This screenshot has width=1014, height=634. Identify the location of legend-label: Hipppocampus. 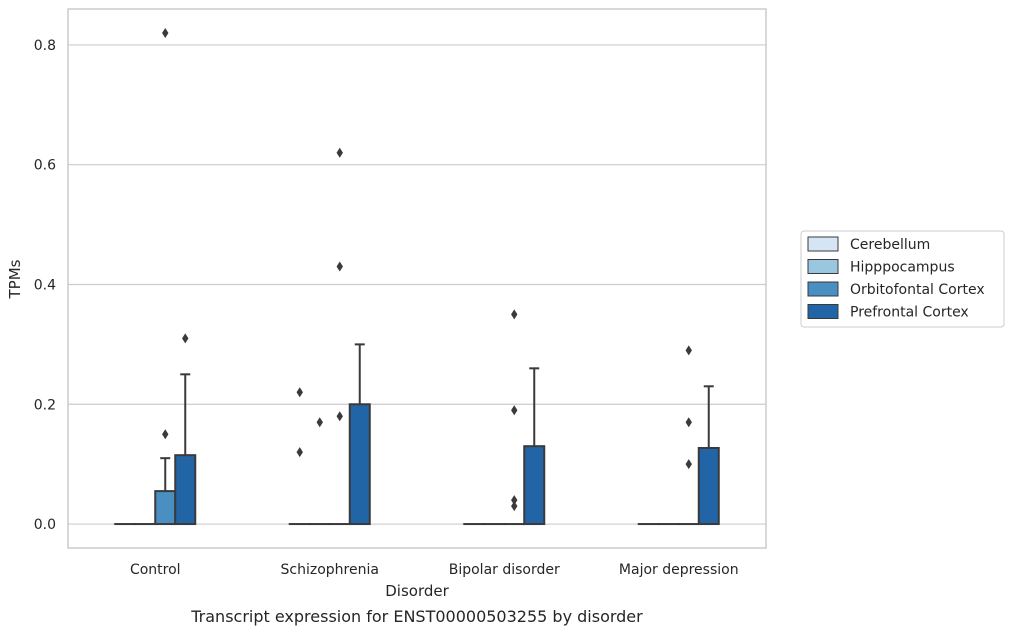
(902, 268).